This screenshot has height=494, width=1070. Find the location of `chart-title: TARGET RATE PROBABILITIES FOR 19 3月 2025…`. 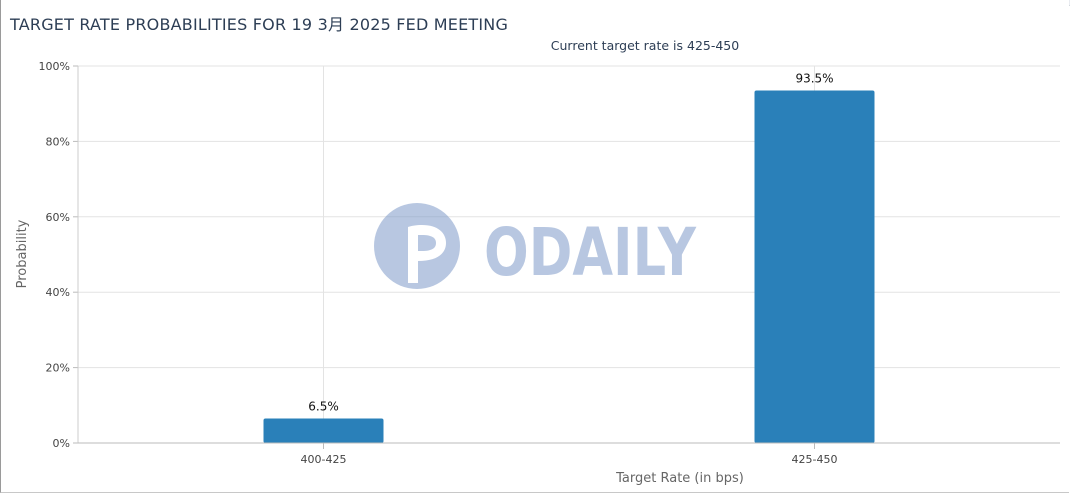

chart-title: TARGET RATE PROBABILITIES FOR 19 3月 2025… is located at coordinates (259, 24).